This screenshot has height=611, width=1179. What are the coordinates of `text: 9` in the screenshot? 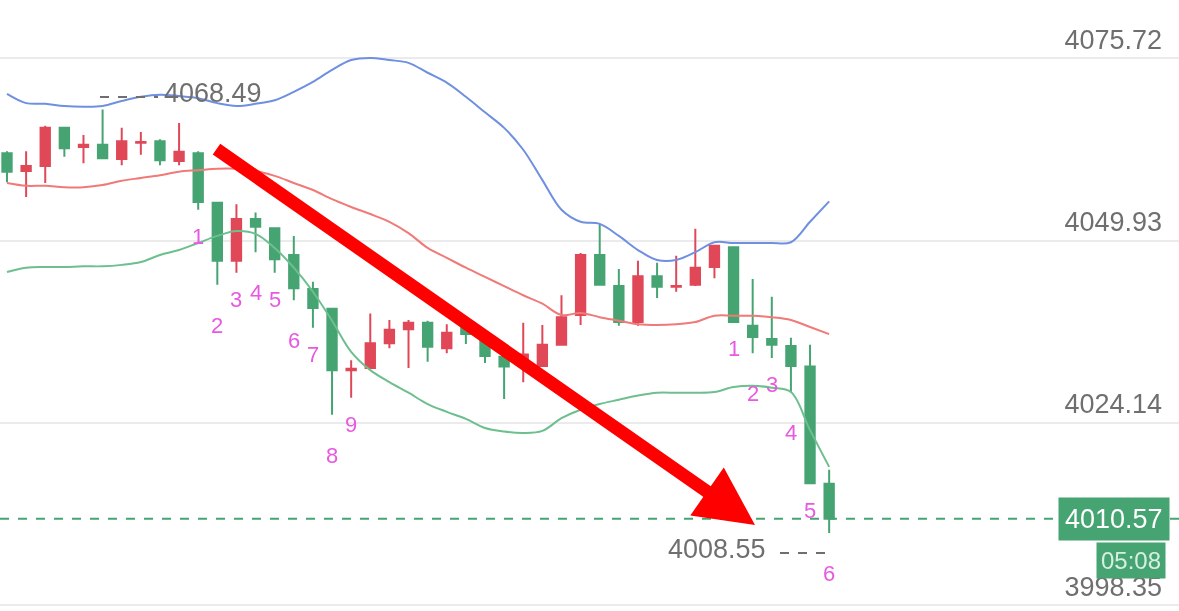 It's located at (351, 424).